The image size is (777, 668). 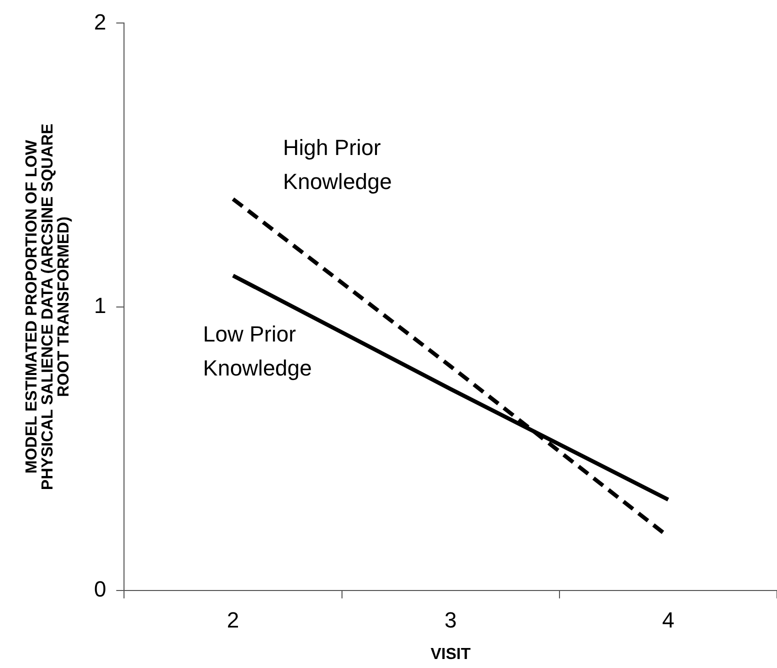 I want to click on y-tick-label: 2, so click(x=100, y=21).